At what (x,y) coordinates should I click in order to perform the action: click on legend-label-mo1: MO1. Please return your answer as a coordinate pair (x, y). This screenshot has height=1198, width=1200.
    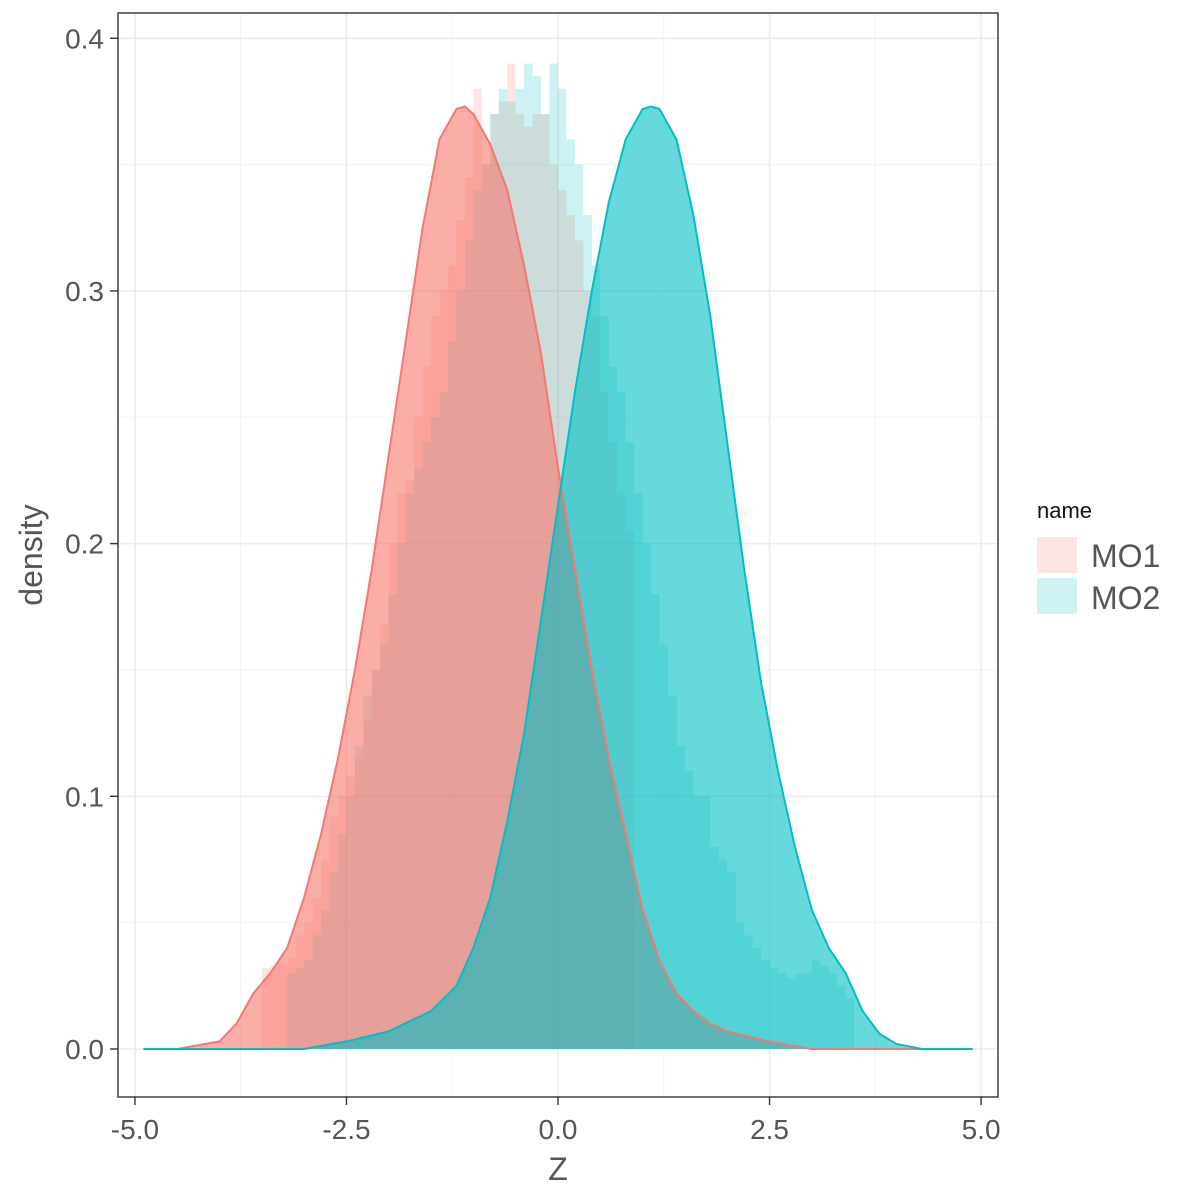
    Looking at the image, I should click on (1125, 556).